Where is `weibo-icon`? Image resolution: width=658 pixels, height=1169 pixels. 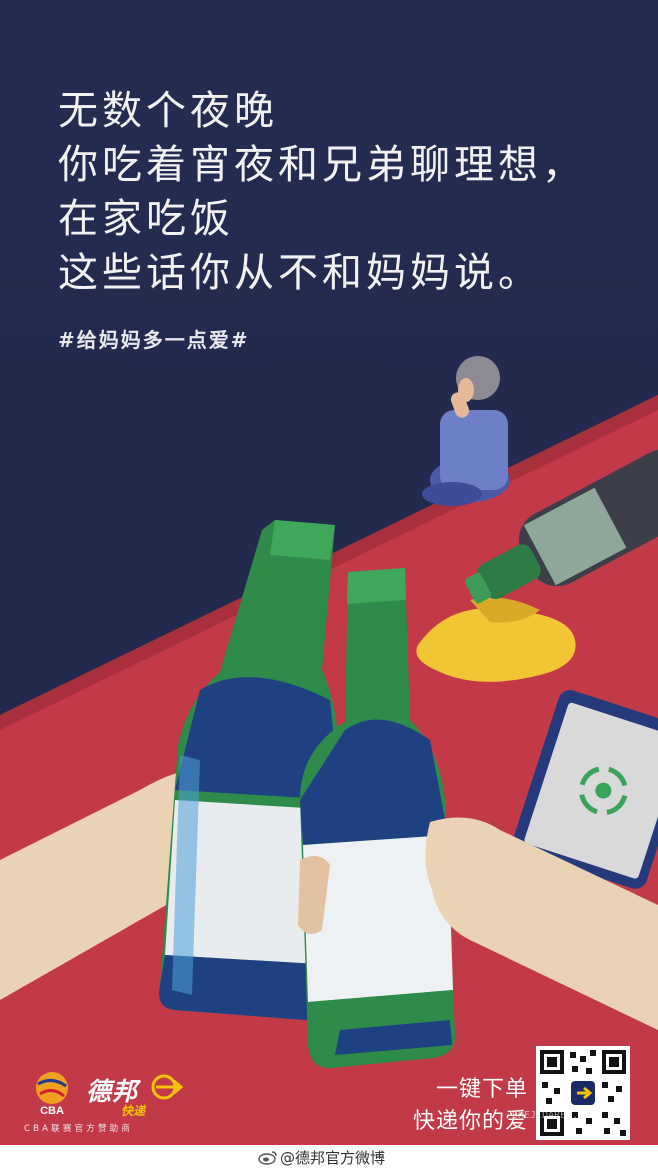 weibo-icon is located at coordinates (267, 1158).